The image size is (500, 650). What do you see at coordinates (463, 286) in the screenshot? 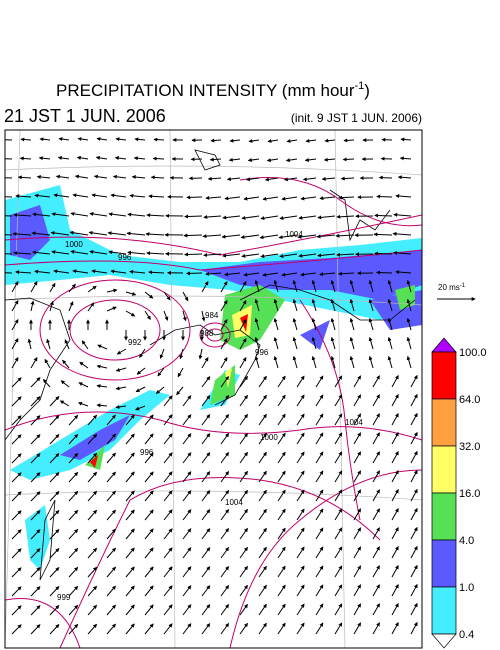
I see `reference-superscript: -1` at bounding box center [463, 286].